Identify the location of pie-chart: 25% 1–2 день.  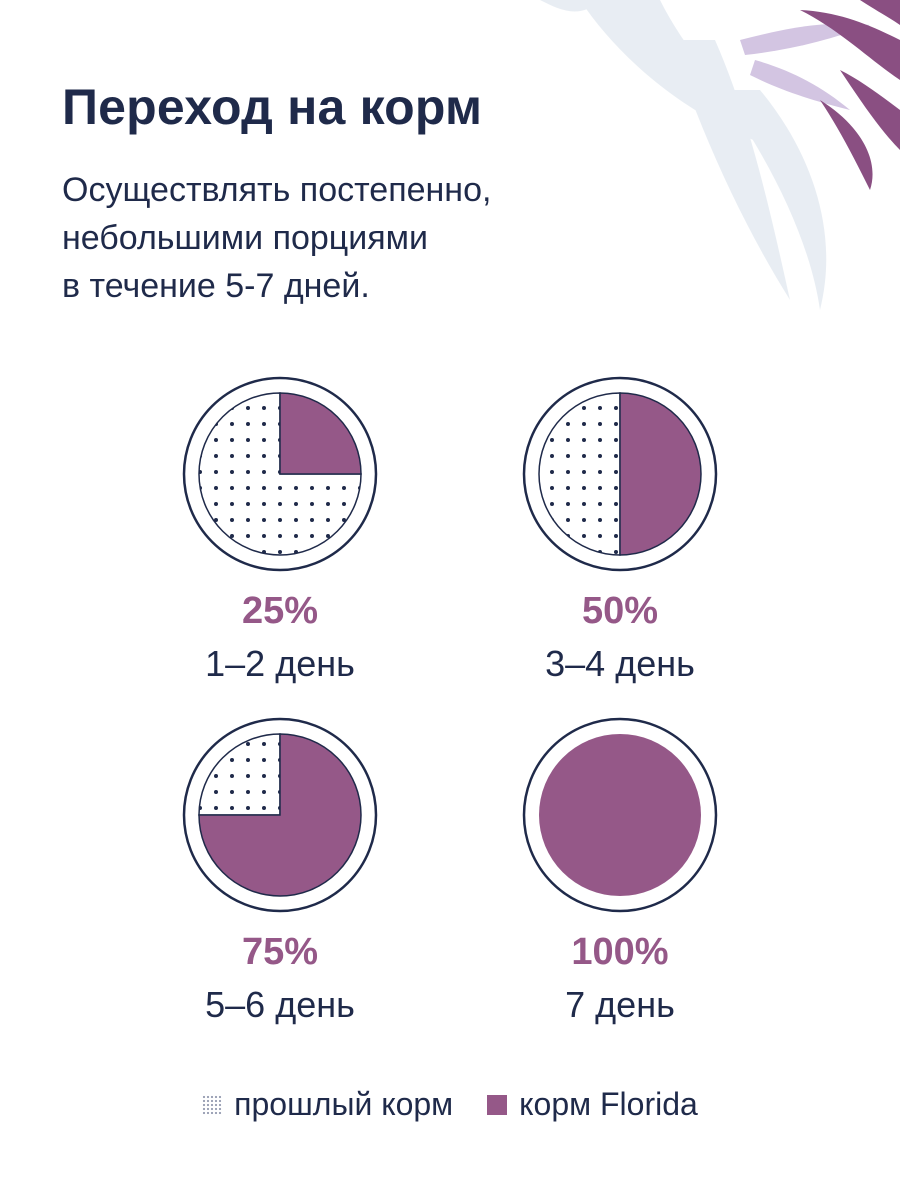
(280, 530).